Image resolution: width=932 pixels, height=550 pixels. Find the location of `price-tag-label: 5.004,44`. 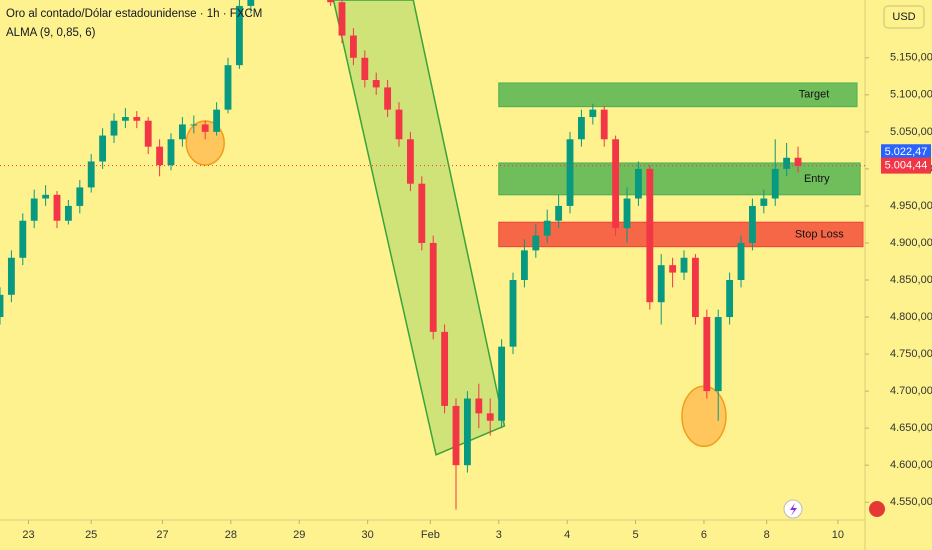

price-tag-label: 5.004,44 is located at coordinates (906, 166).